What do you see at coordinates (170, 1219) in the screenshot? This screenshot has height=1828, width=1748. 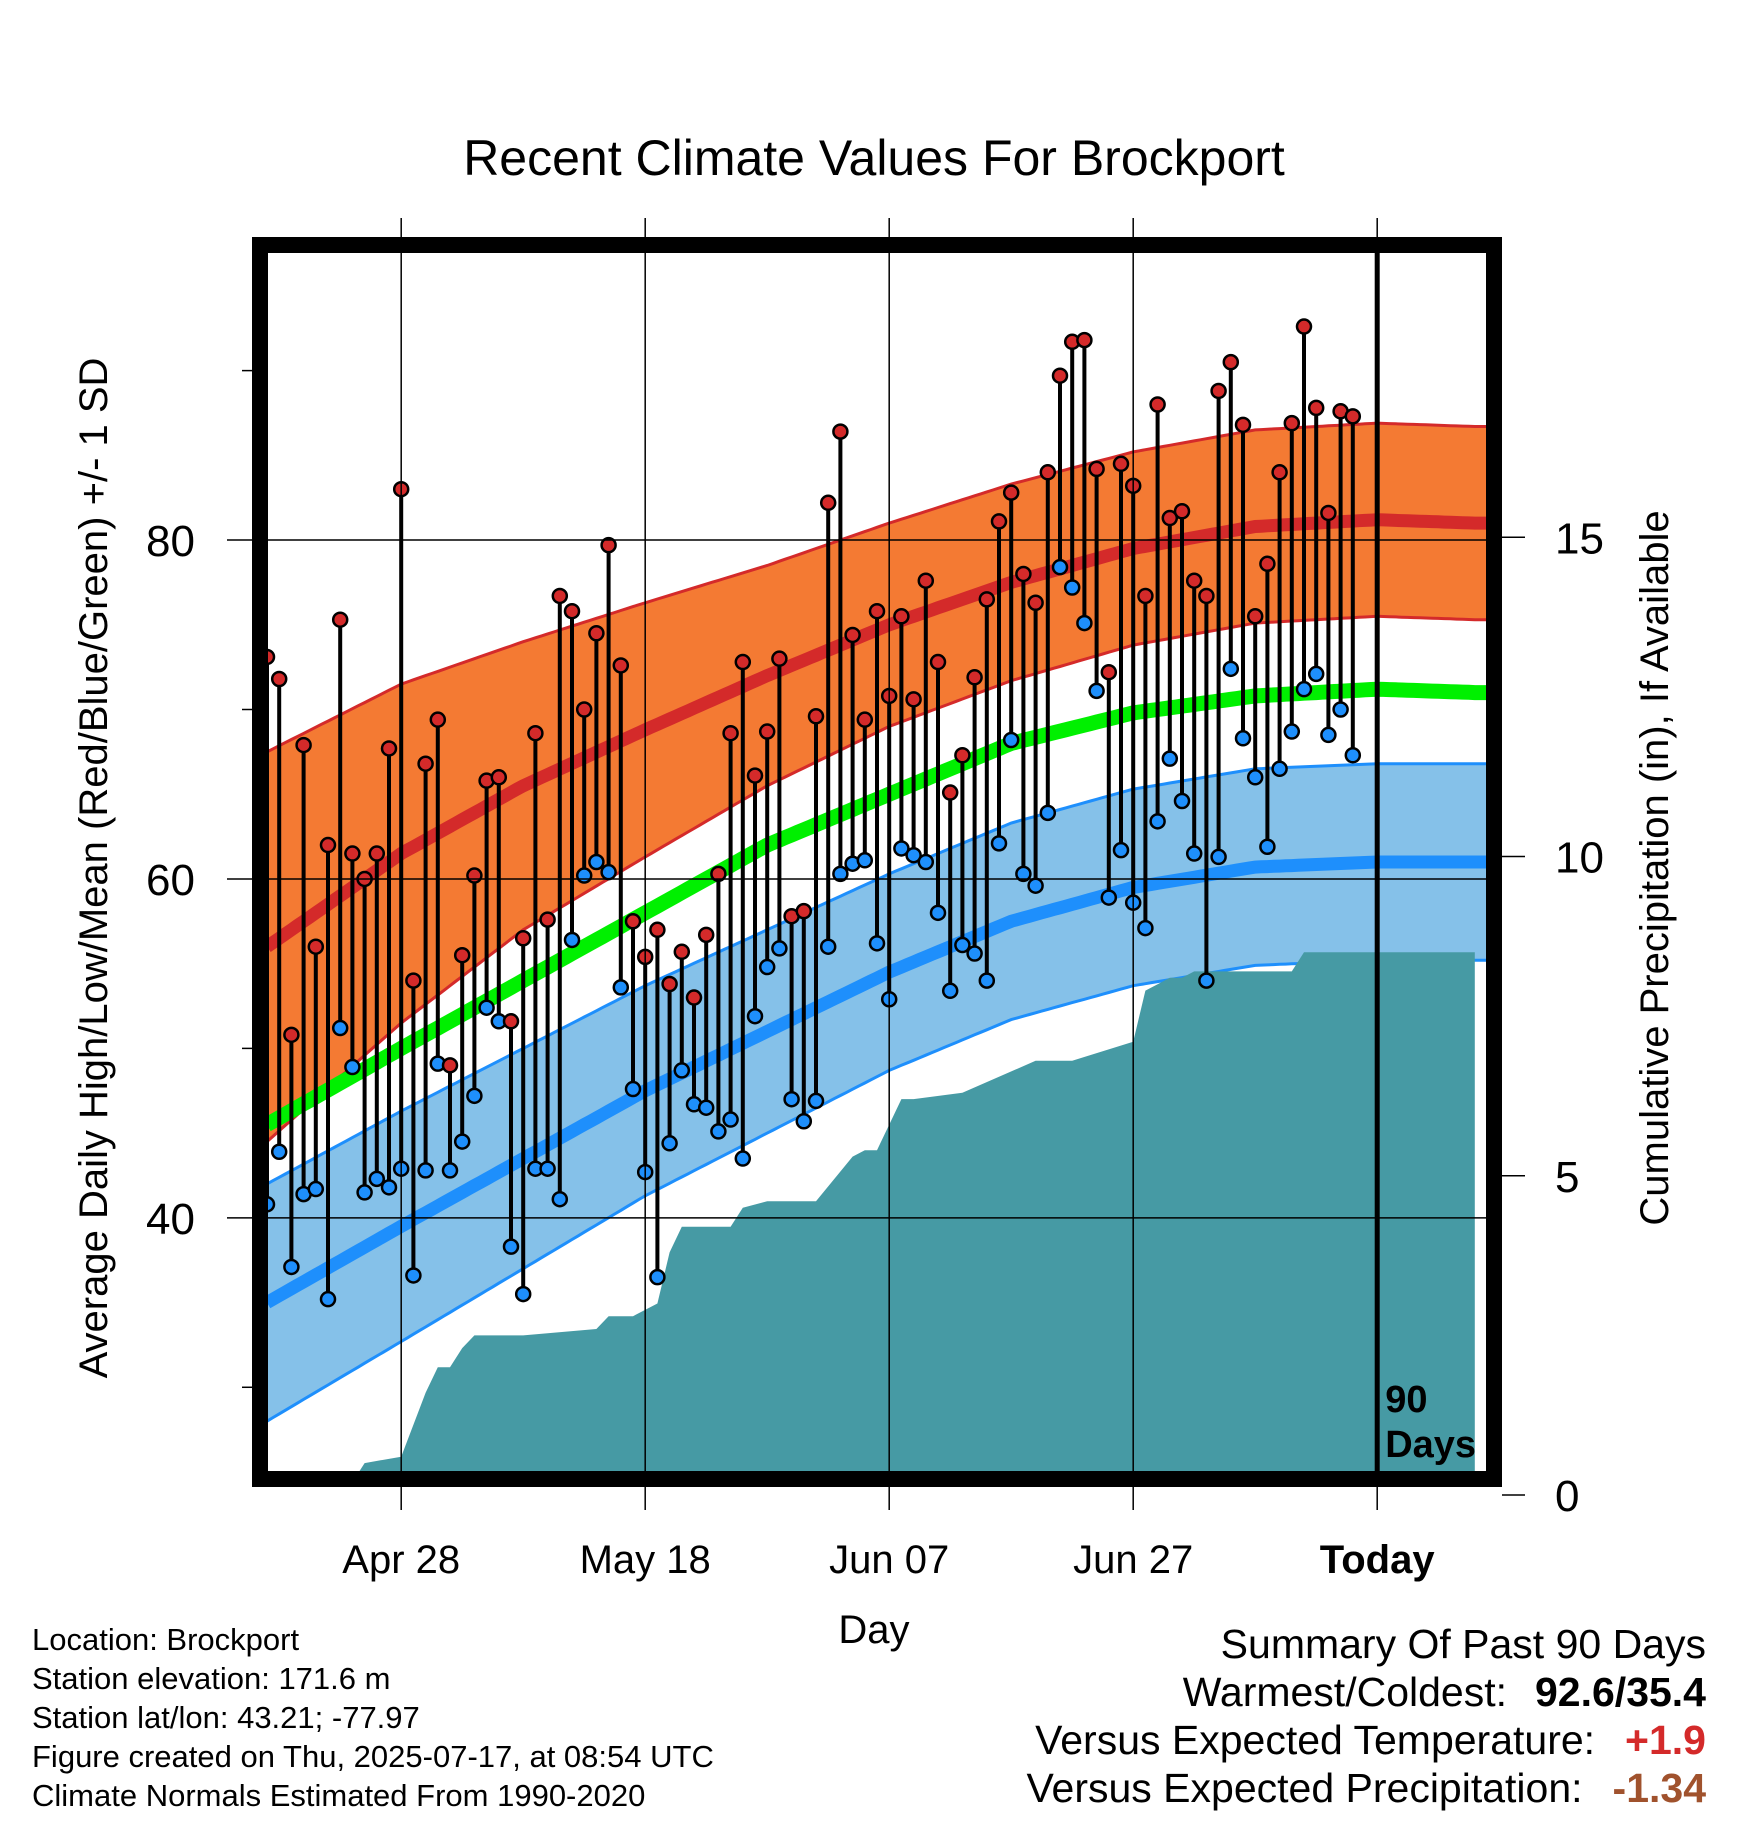 I see `y-tick-label: 40` at bounding box center [170, 1219].